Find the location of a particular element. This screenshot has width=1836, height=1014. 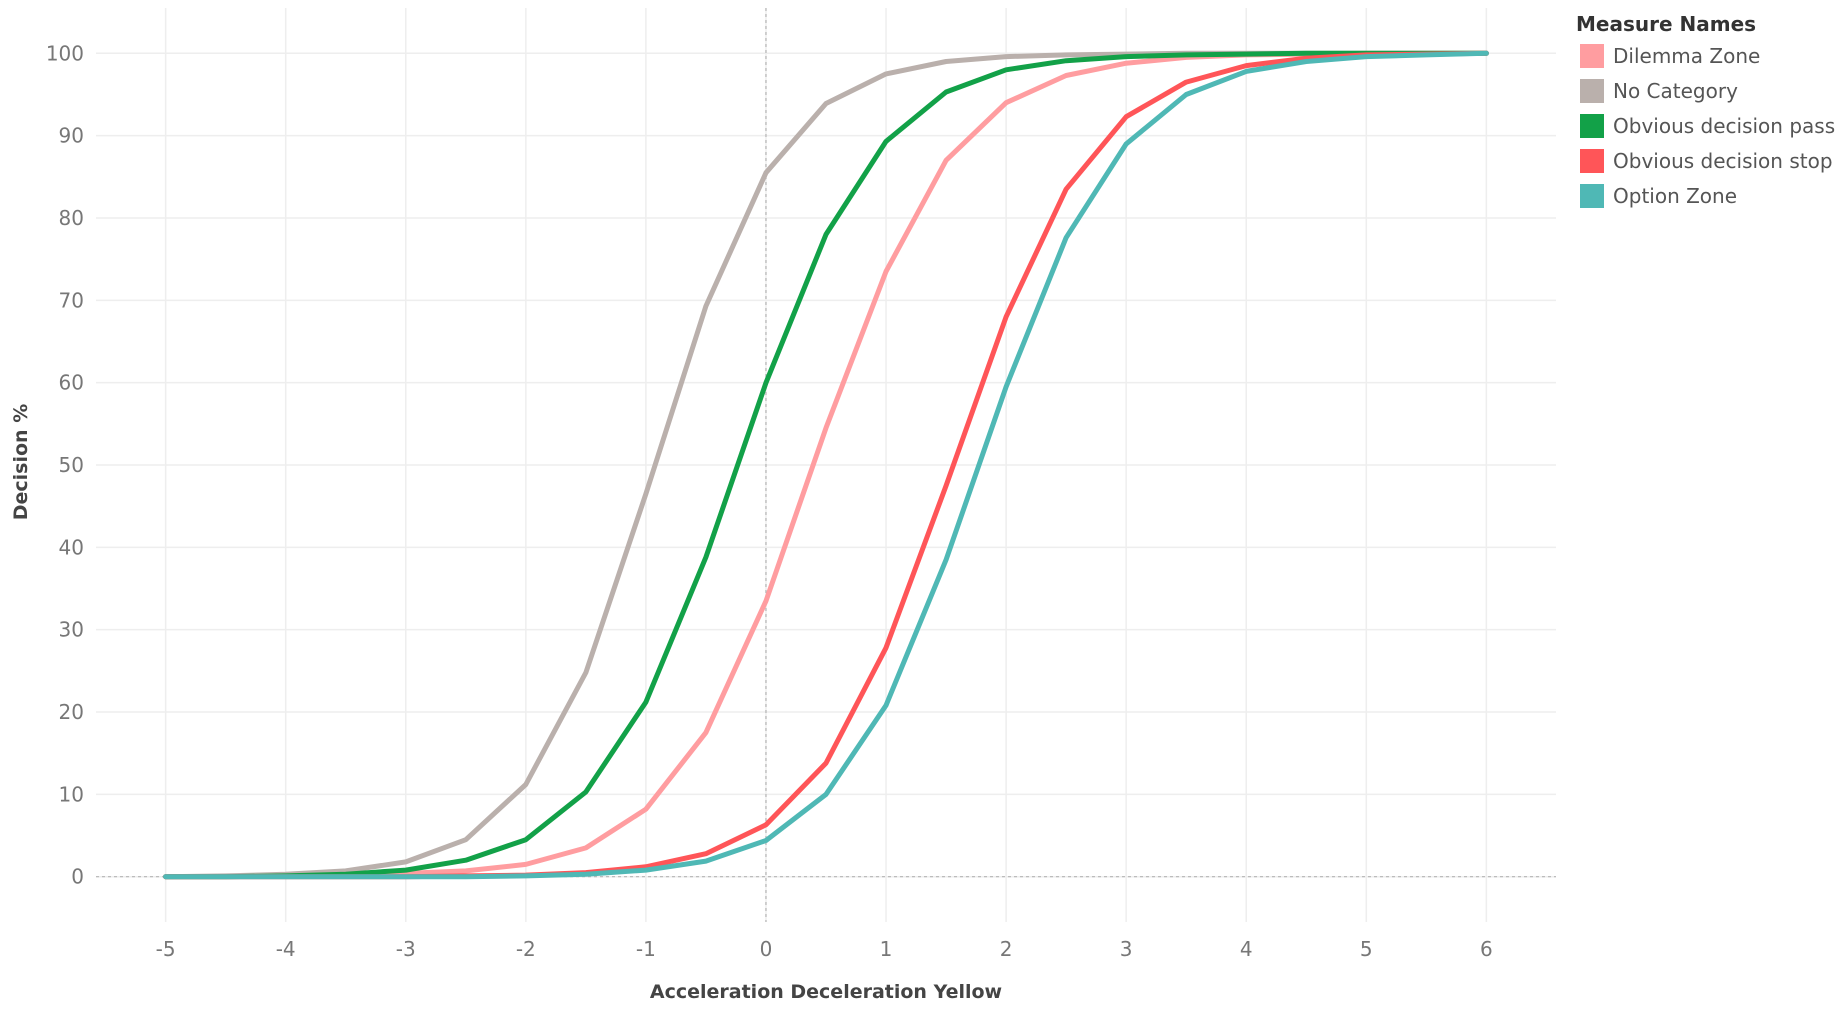

legend-swatch-no-category is located at coordinates (1592, 90).